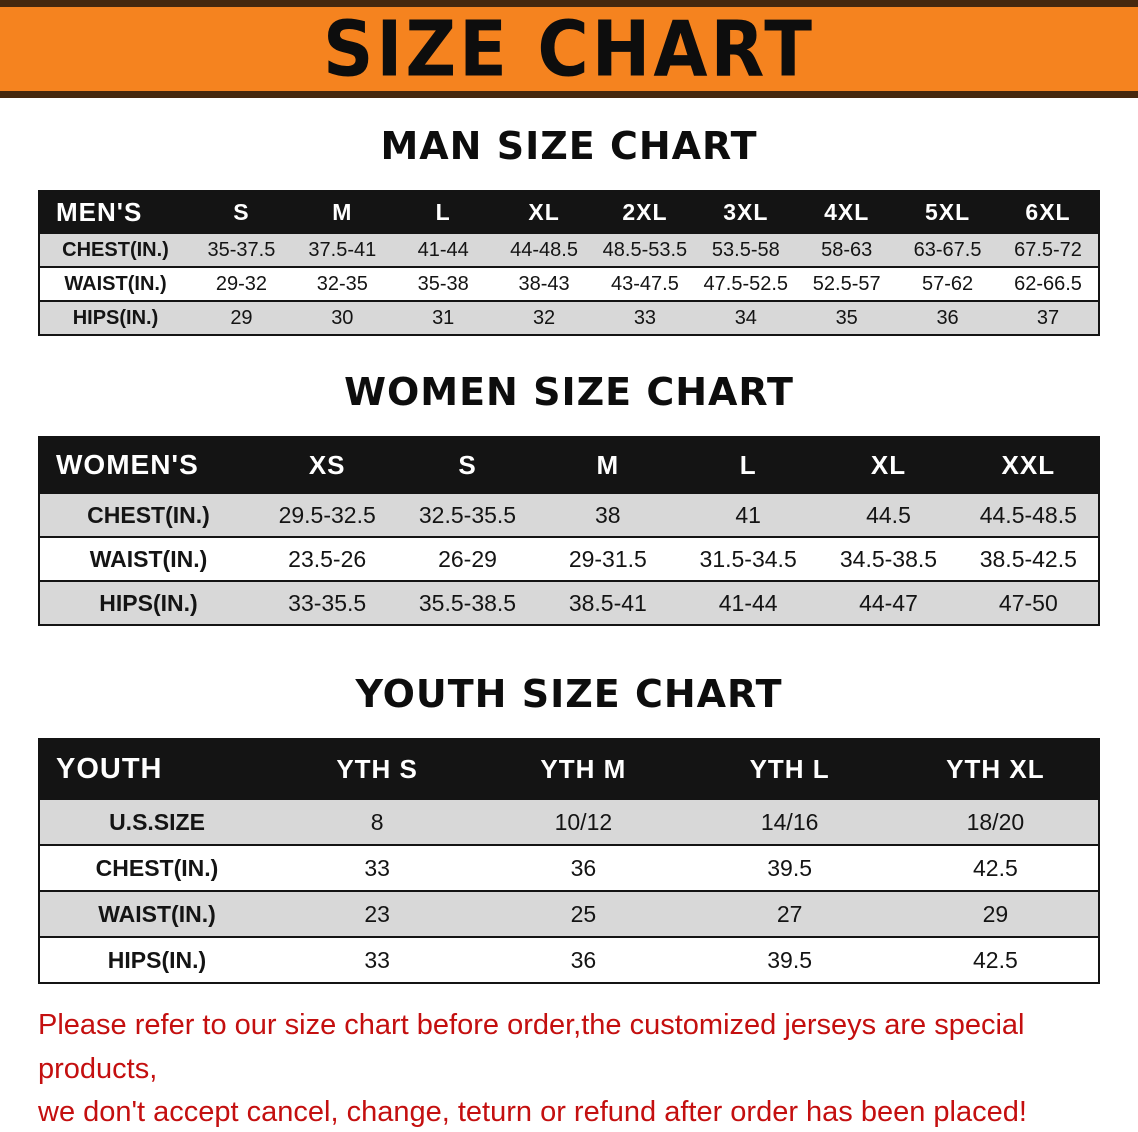 This screenshot has height=1132, width=1138. I want to click on size-column-header: 3XL, so click(746, 212).